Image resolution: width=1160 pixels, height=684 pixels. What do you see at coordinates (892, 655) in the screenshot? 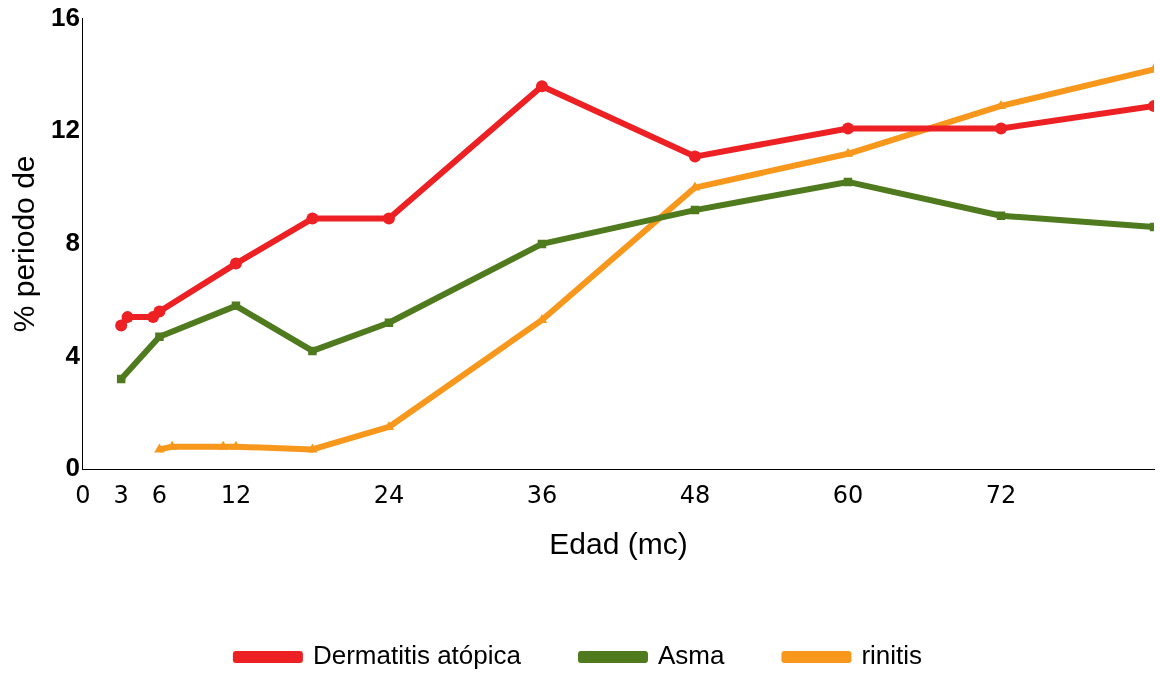
I see `legend-label: rinitis` at bounding box center [892, 655].